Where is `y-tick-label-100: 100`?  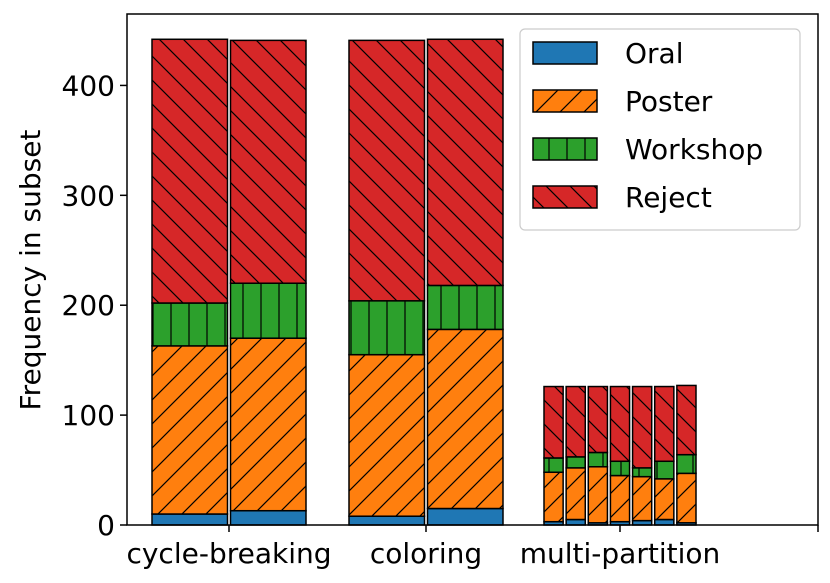
y-tick-label-100: 100 is located at coordinates (88, 415).